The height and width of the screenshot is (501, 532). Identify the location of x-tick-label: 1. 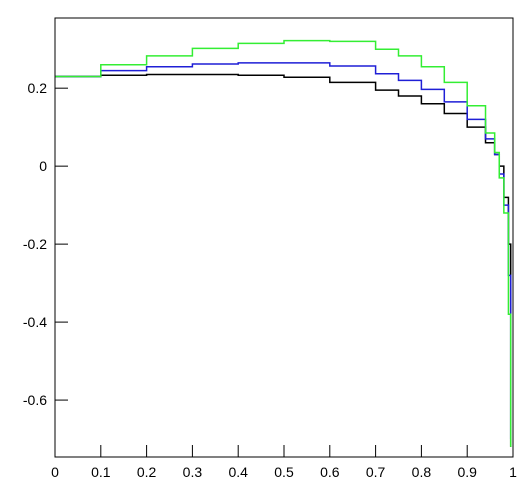
(513, 472).